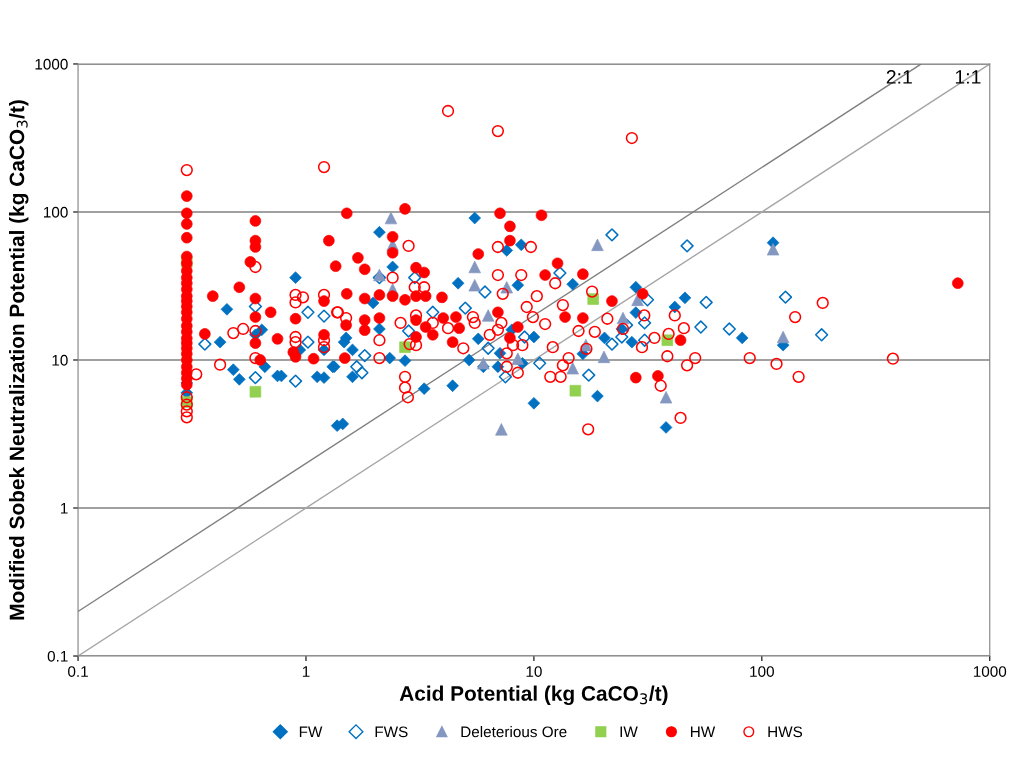  I want to click on legend-label: FWS, so click(391, 732).